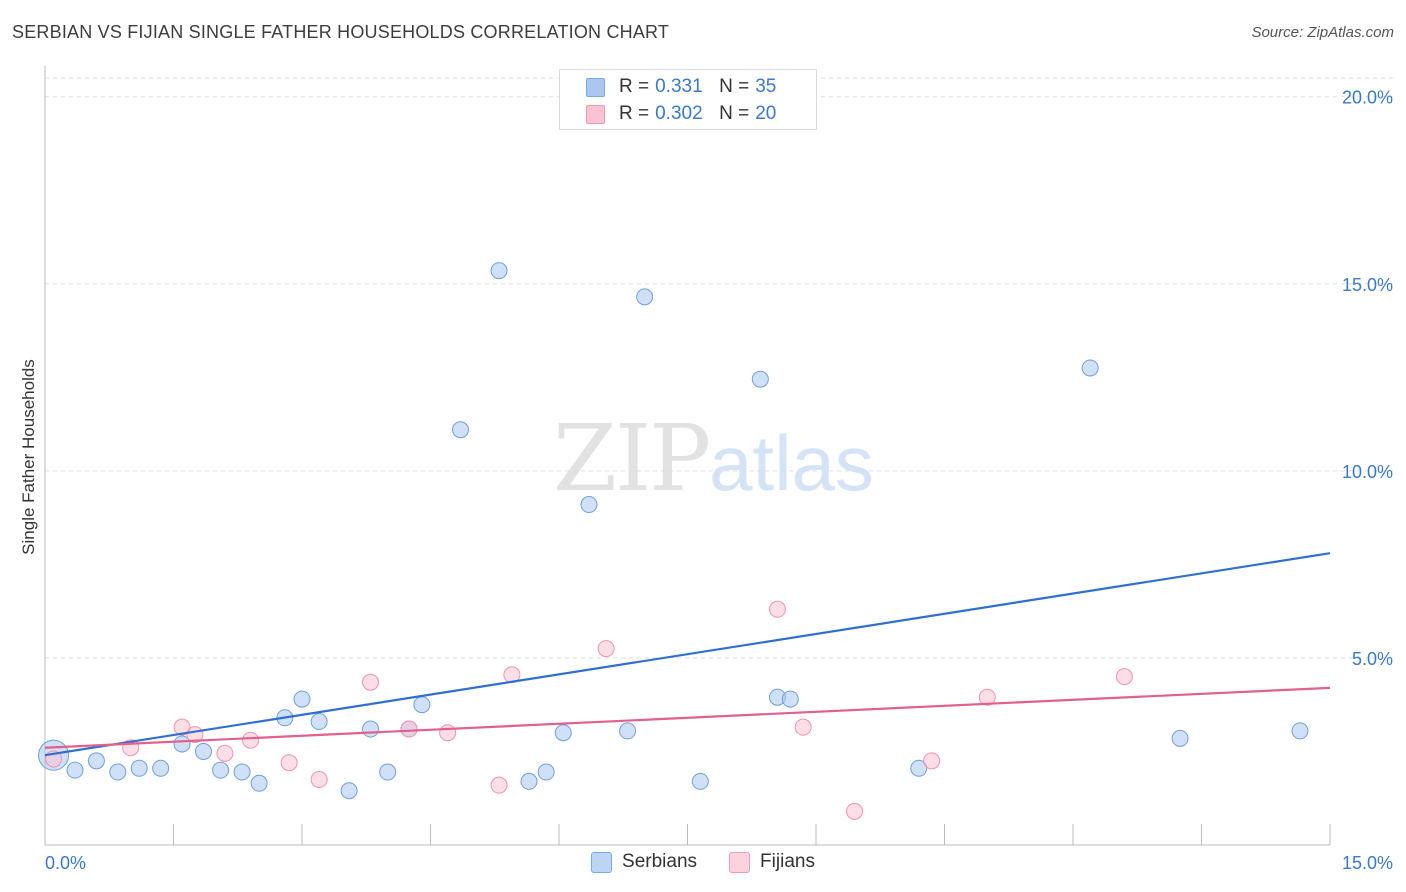 The height and width of the screenshot is (892, 1406). Describe the element at coordinates (687, 717) in the screenshot. I see `trend-line-fijians` at that location.